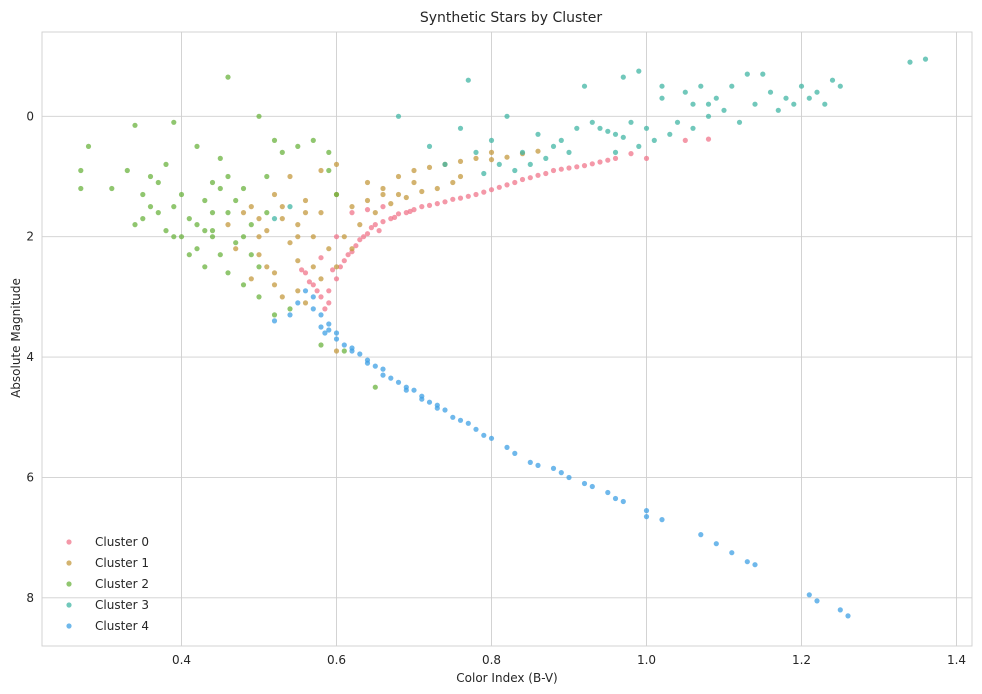  What do you see at coordinates (30, 477) in the screenshot?
I see `y-tick-label: 6` at bounding box center [30, 477].